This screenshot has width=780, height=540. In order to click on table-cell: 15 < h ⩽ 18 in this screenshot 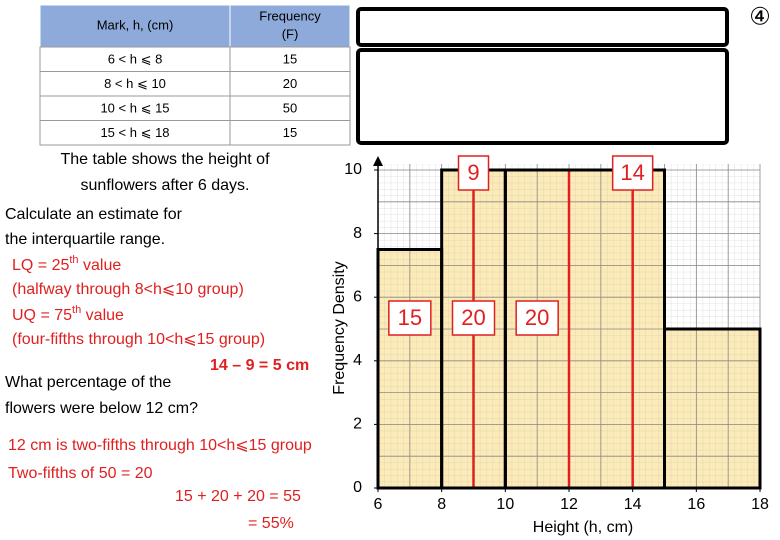, I will do `click(134, 132)`.